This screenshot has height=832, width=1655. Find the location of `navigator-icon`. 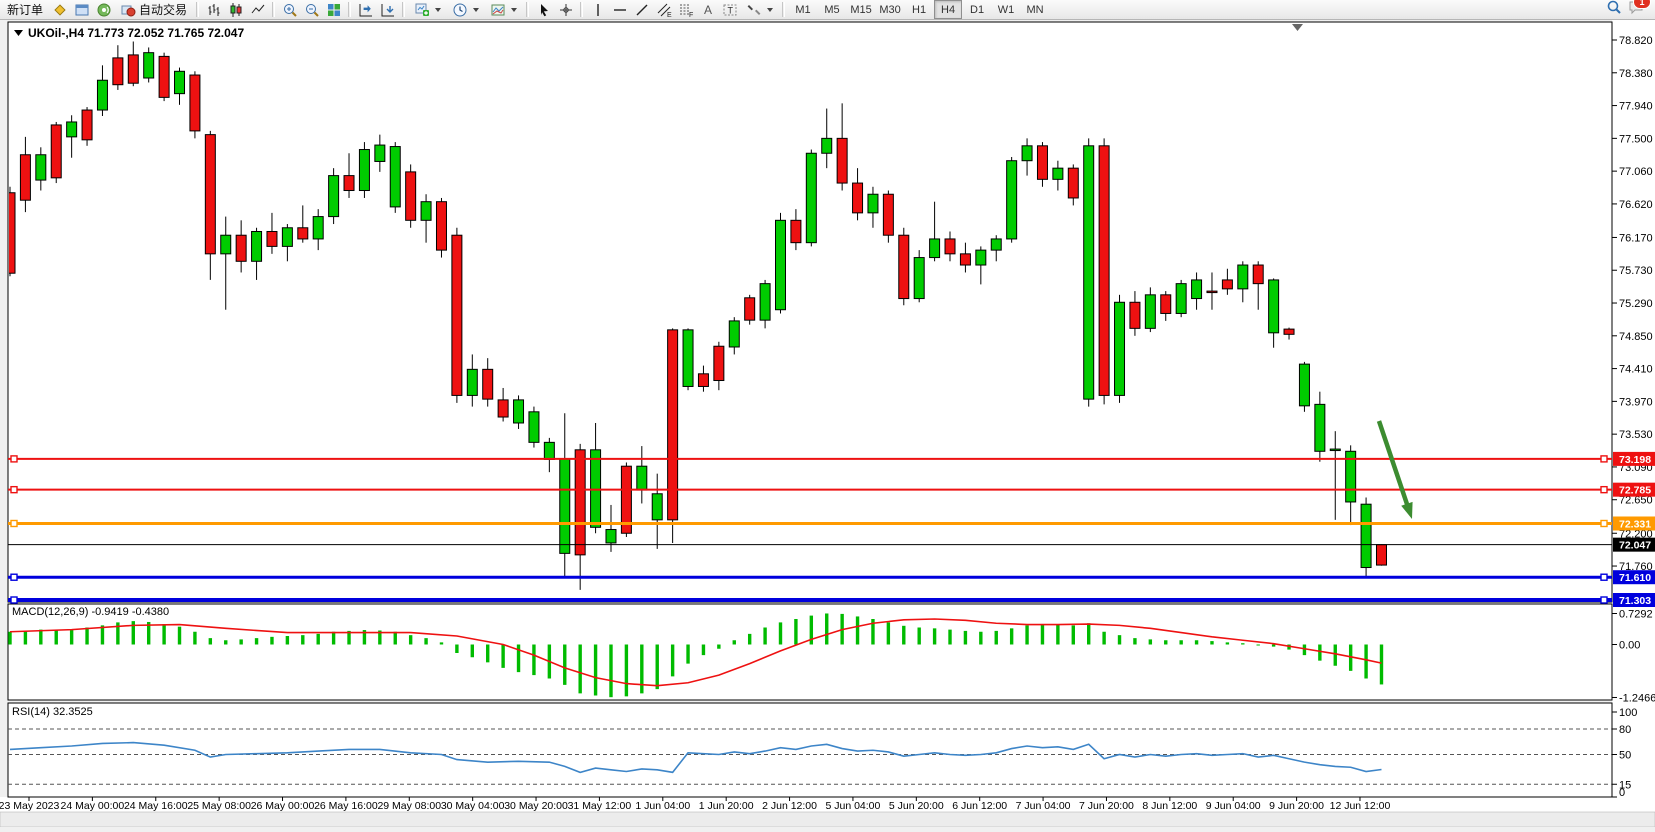

navigator-icon is located at coordinates (81, 10).